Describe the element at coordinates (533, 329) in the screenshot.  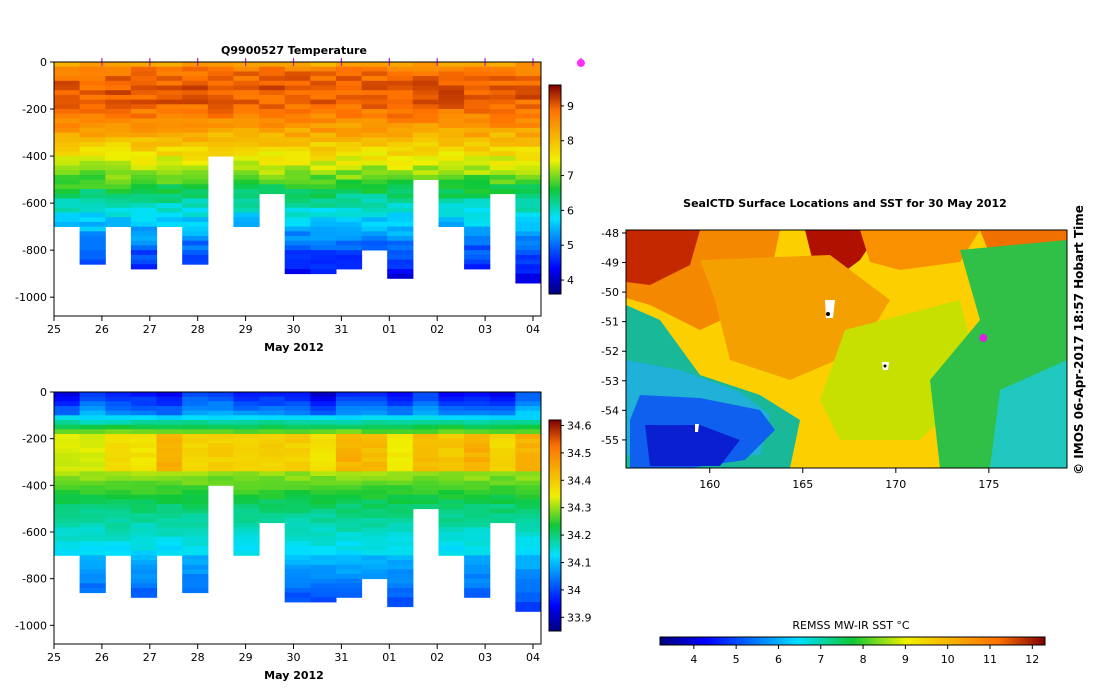
I see `x-tick-label: 04` at that location.